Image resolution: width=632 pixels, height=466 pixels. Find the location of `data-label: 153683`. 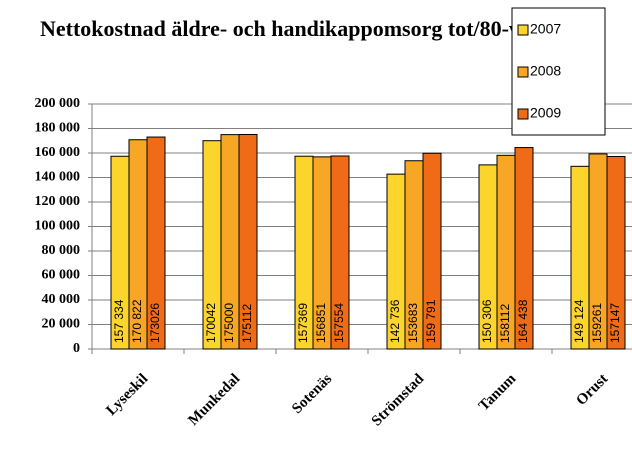

data-label: 153683 is located at coordinates (413, 323).